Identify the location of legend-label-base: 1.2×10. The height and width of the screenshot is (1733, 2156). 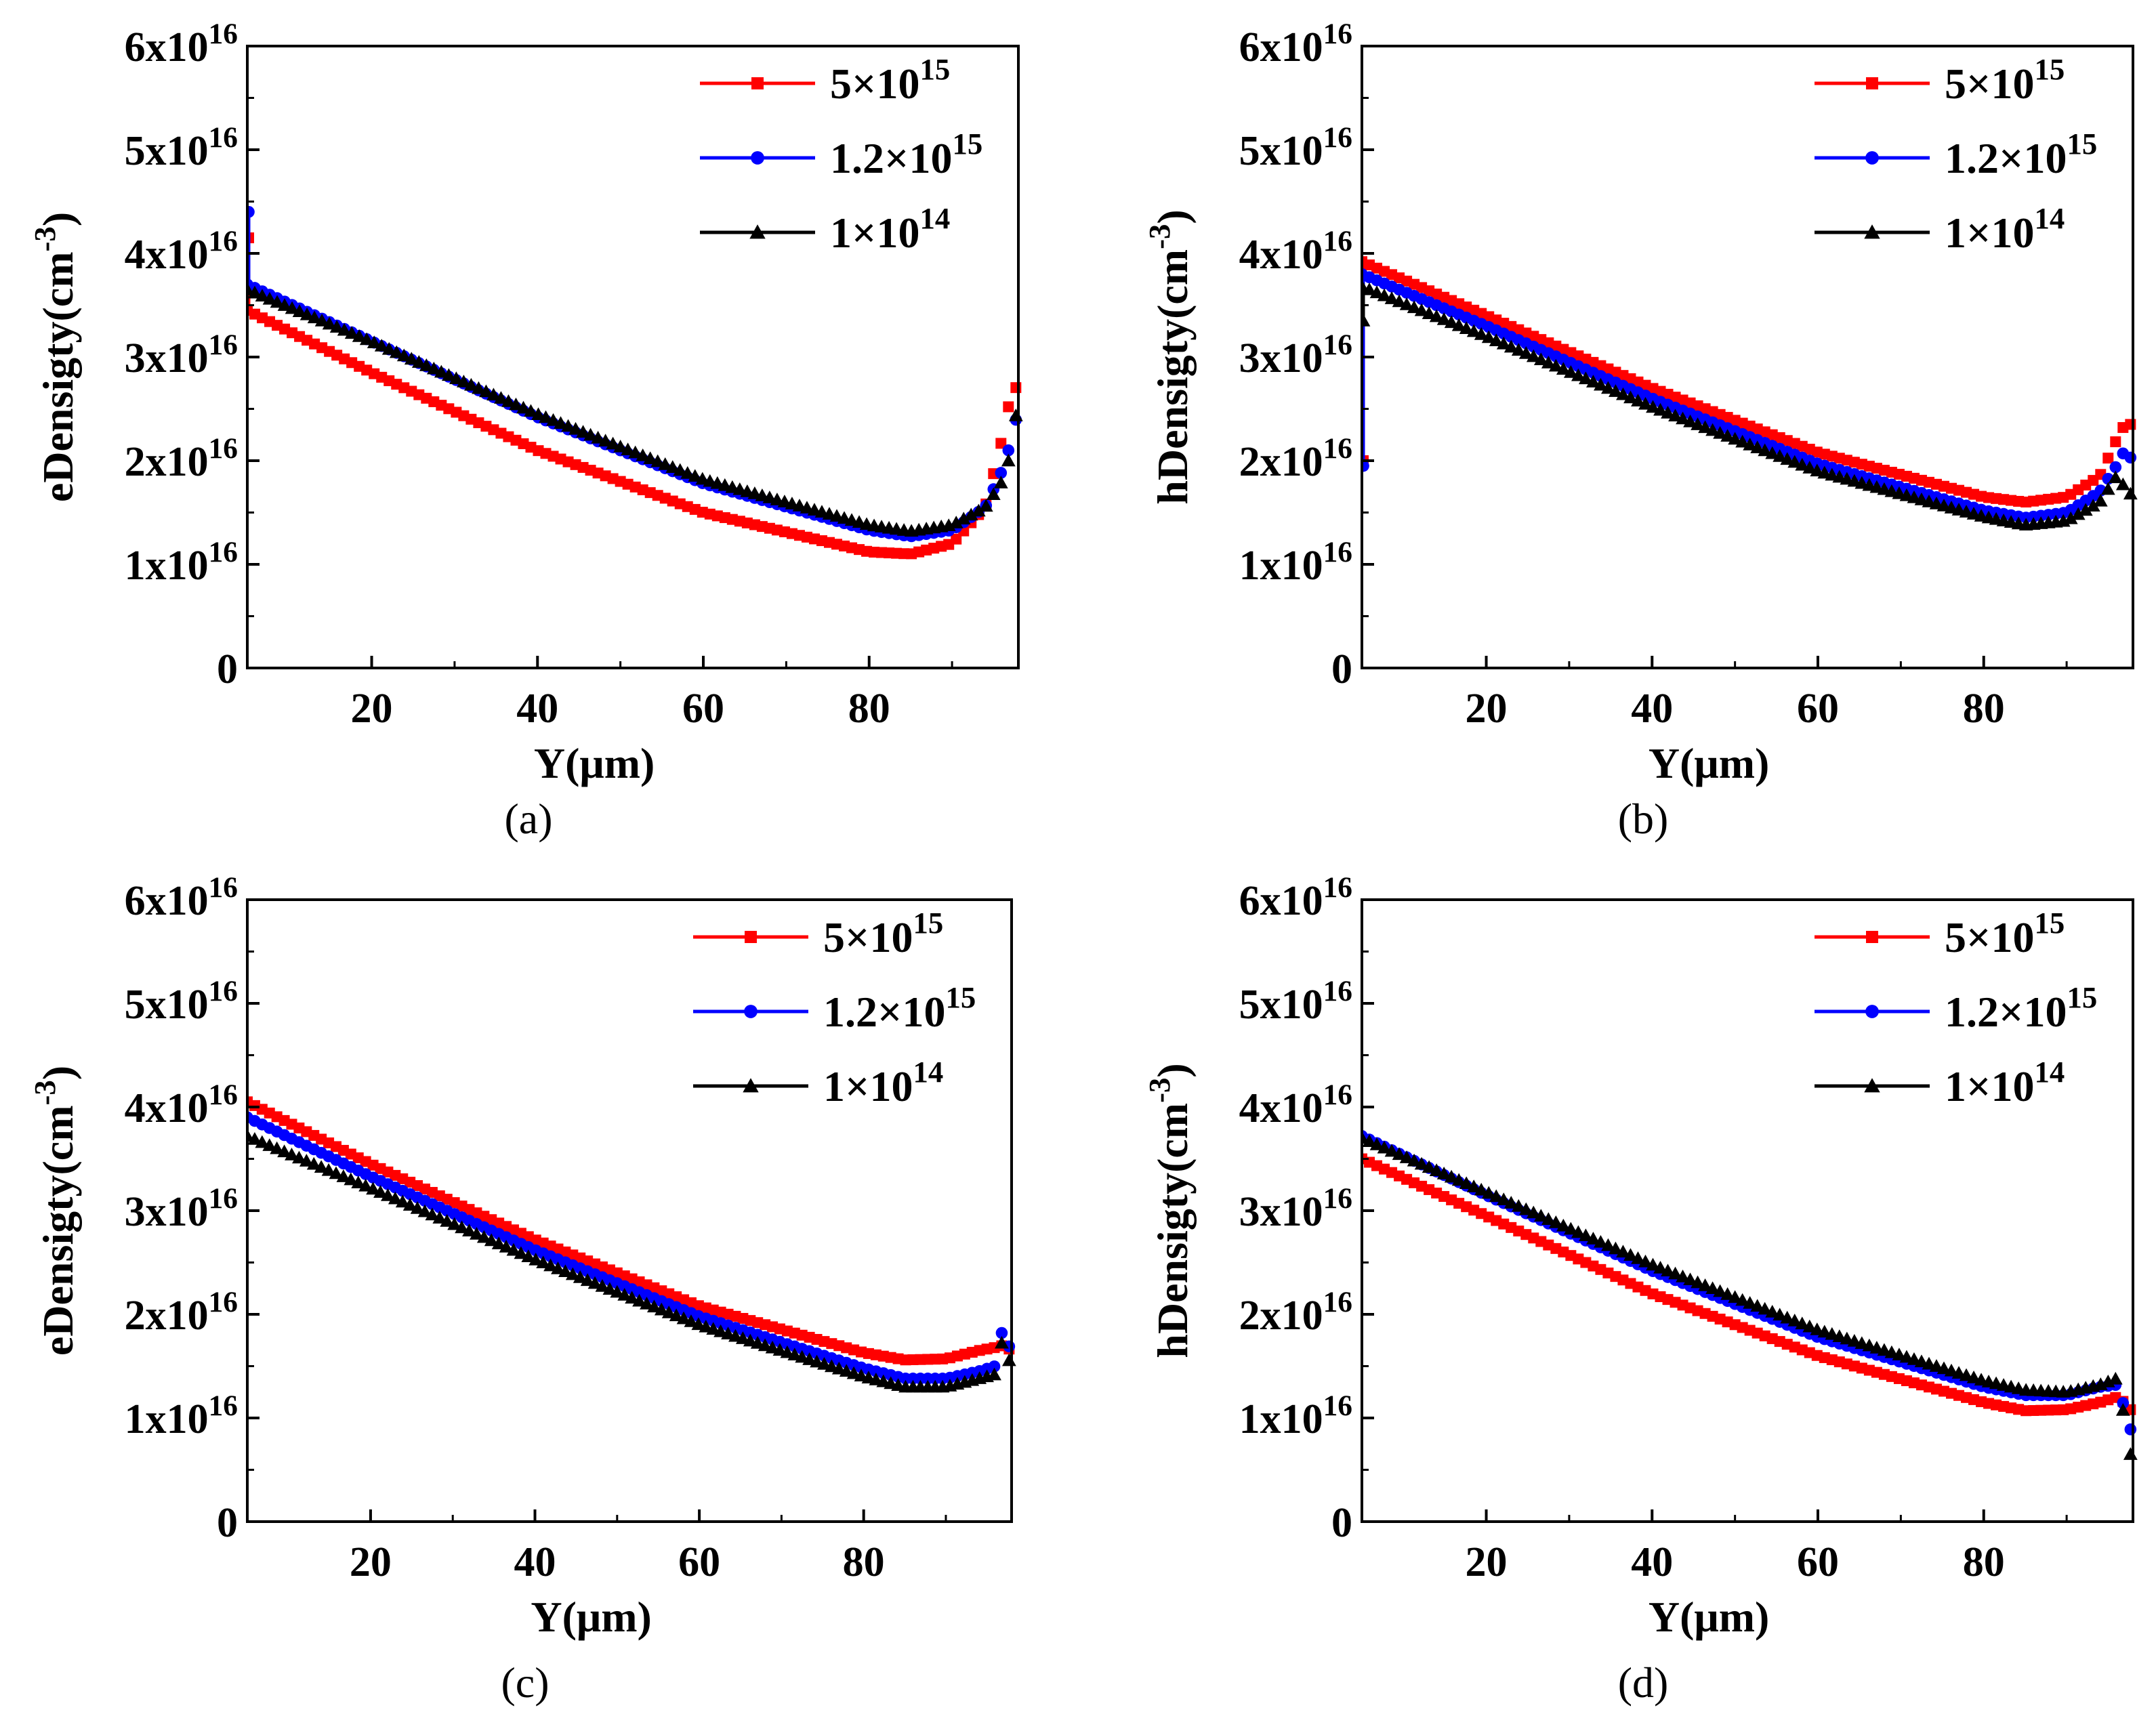
(891, 158).